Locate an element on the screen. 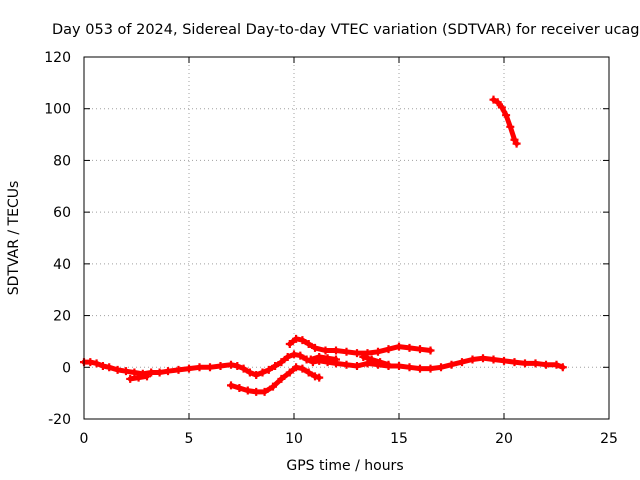  x-tick-label: 10 is located at coordinates (294, 439).